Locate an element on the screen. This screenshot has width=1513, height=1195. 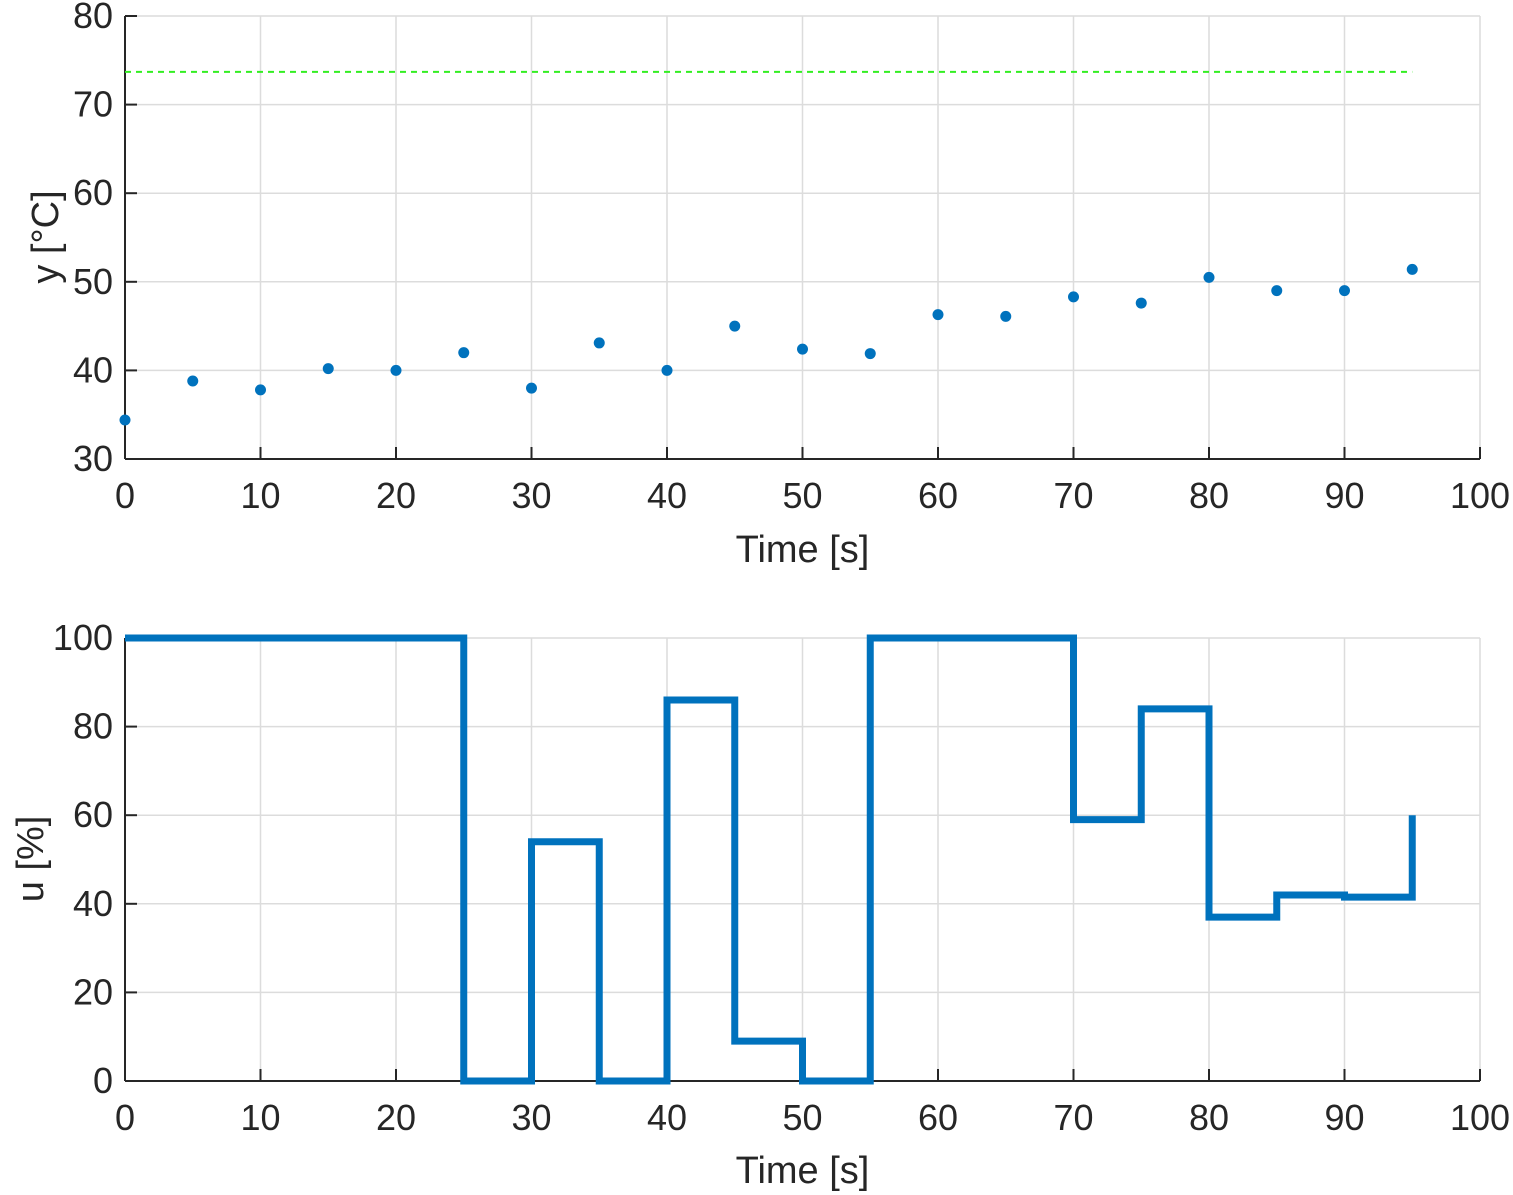
top-x-tick-label: 60 is located at coordinates (938, 495).